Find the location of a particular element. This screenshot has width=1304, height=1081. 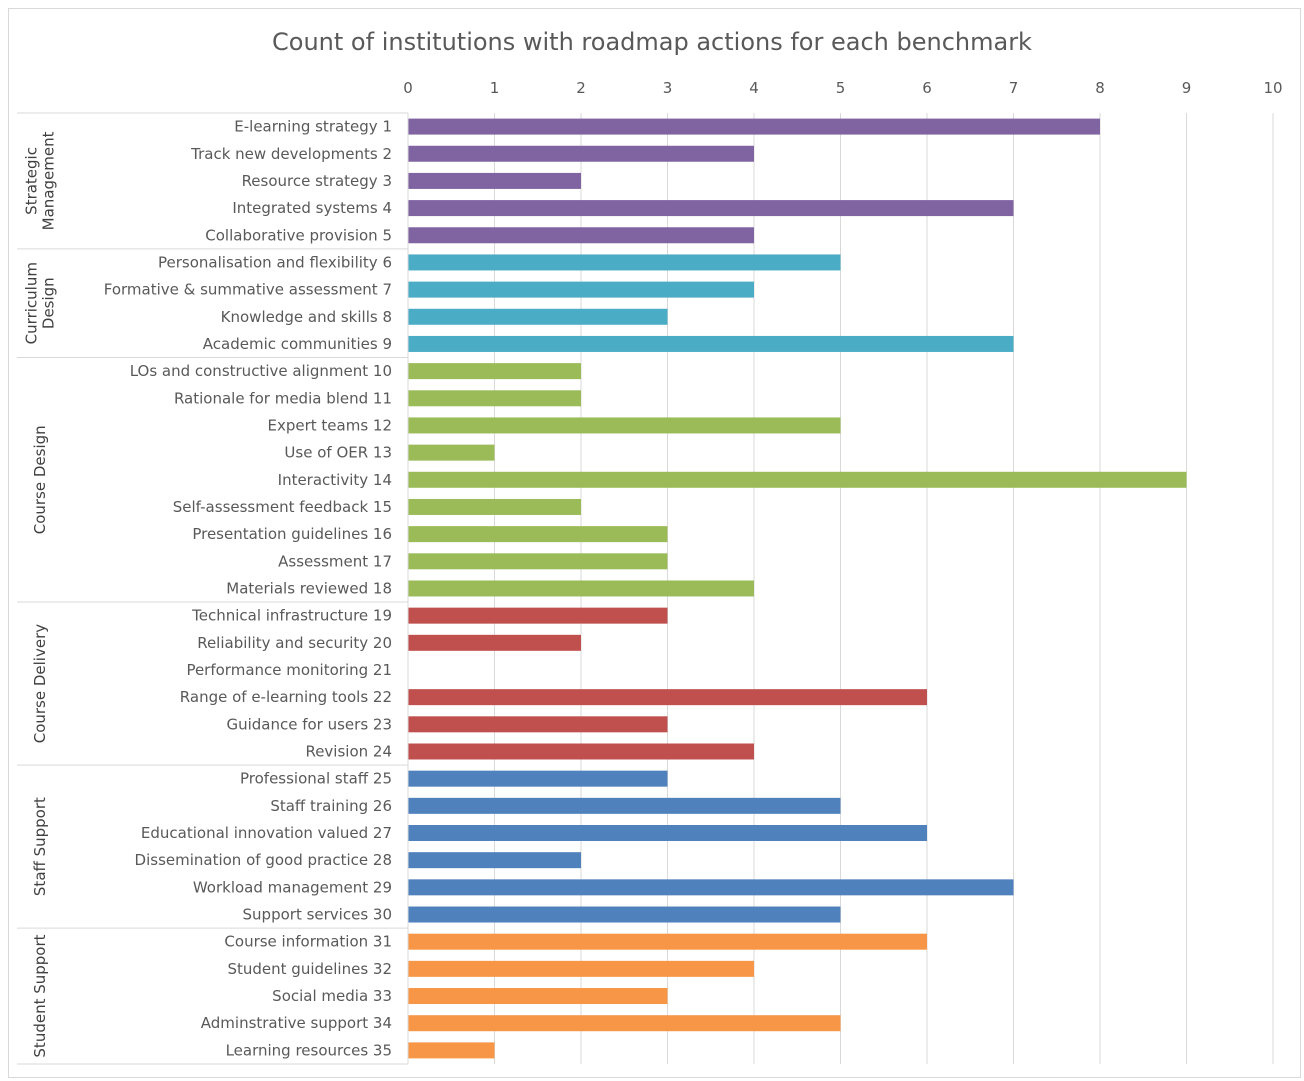

category-label: Guidance for users 23 is located at coordinates (309, 724).